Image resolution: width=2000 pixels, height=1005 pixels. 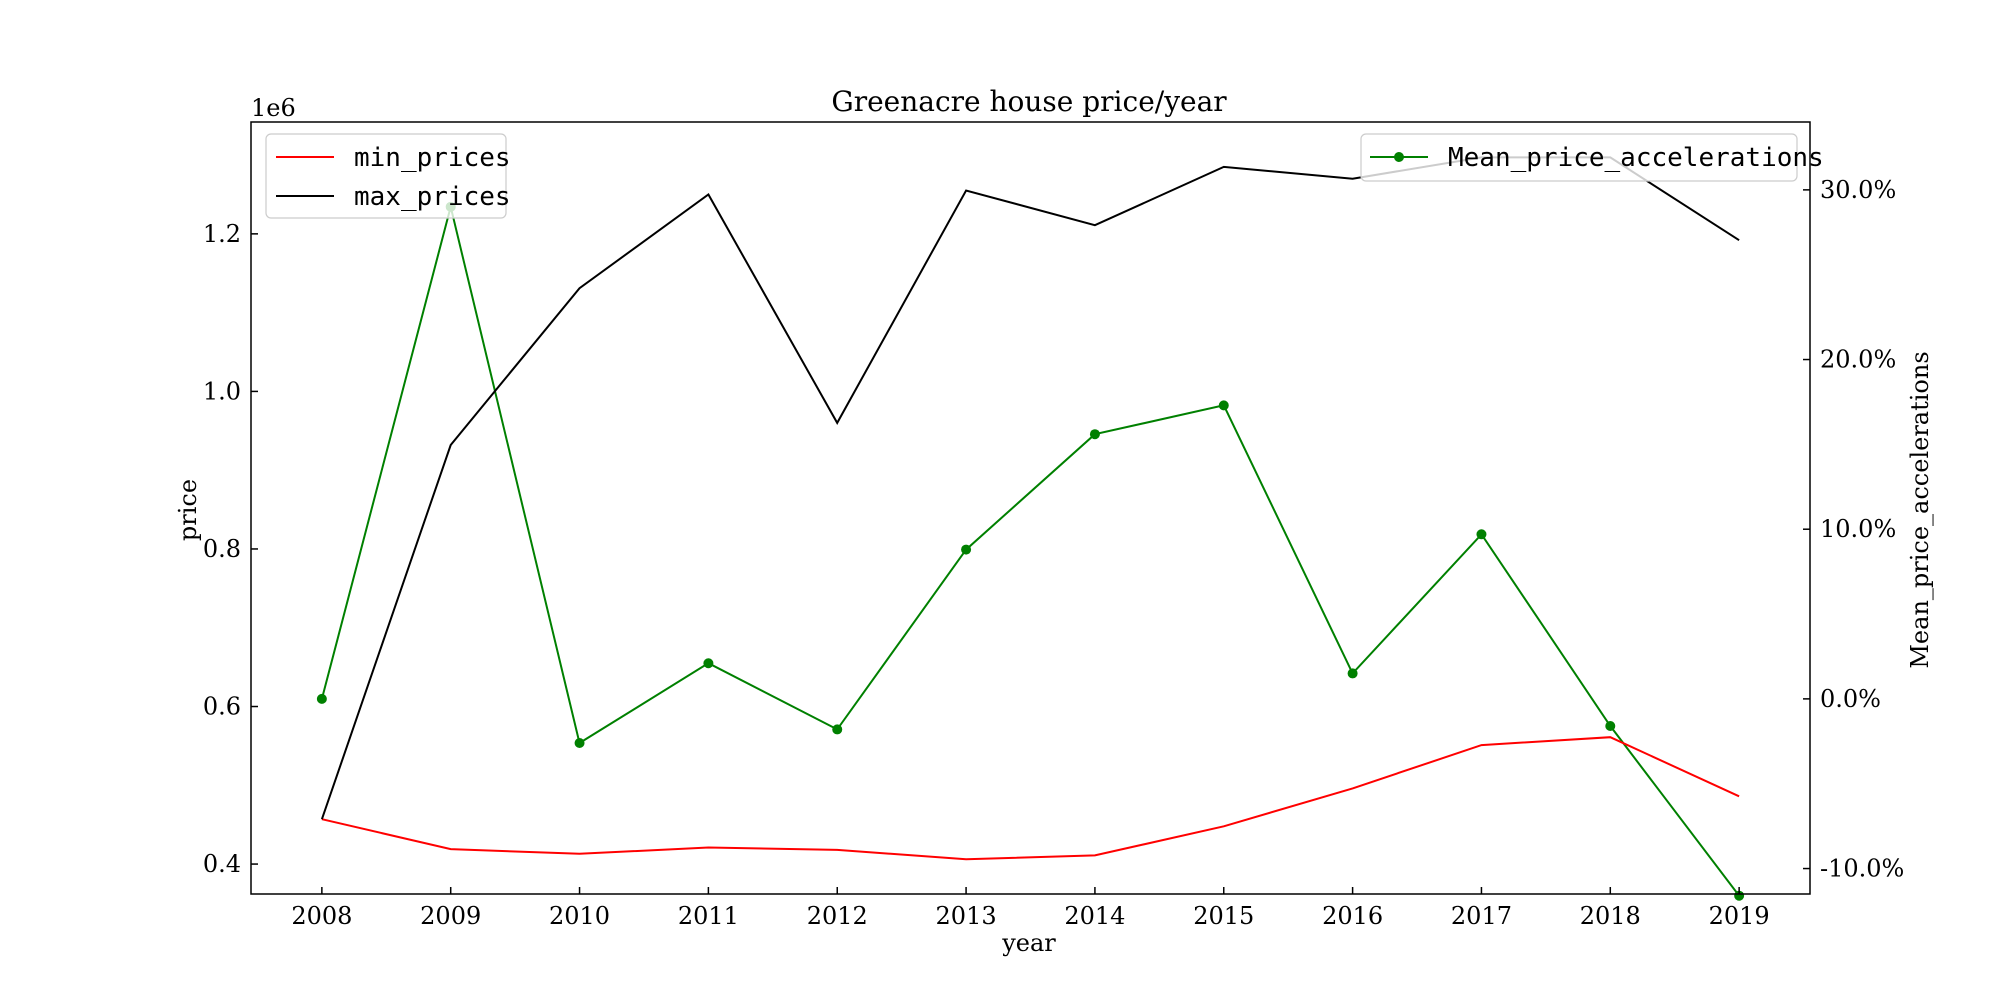 What do you see at coordinates (708, 916) in the screenshot?
I see `x-tick-label: 2011` at bounding box center [708, 916].